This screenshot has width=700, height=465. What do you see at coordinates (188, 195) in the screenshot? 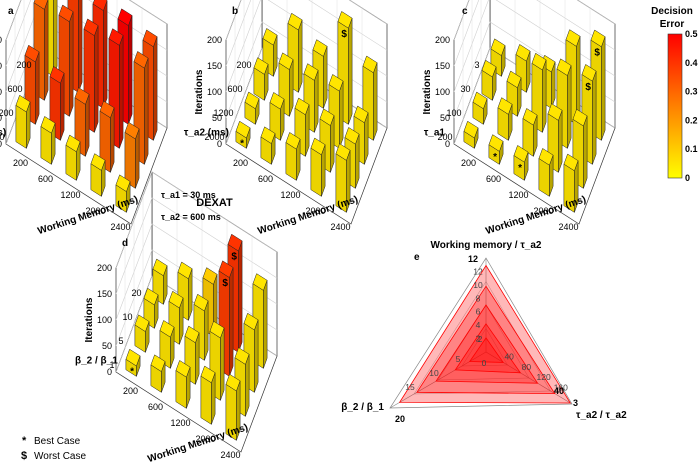
I see `param-label-1: τ_a1 = 30 ms` at bounding box center [188, 195].